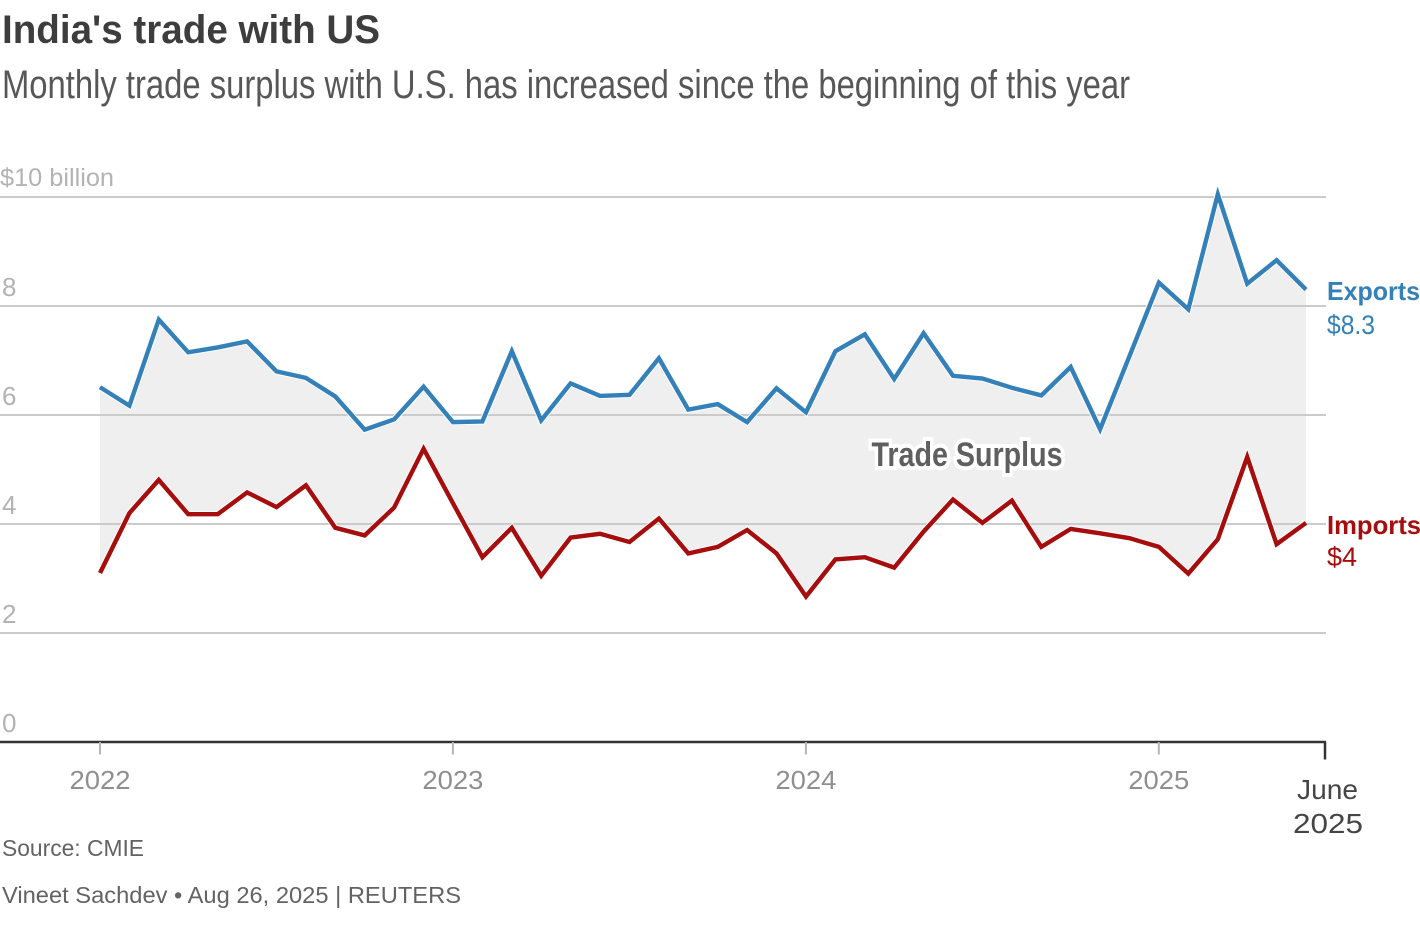 The width and height of the screenshot is (1420, 948). Describe the element at coordinates (73, 848) in the screenshot. I see `svg-text: Source: CMIE` at that location.